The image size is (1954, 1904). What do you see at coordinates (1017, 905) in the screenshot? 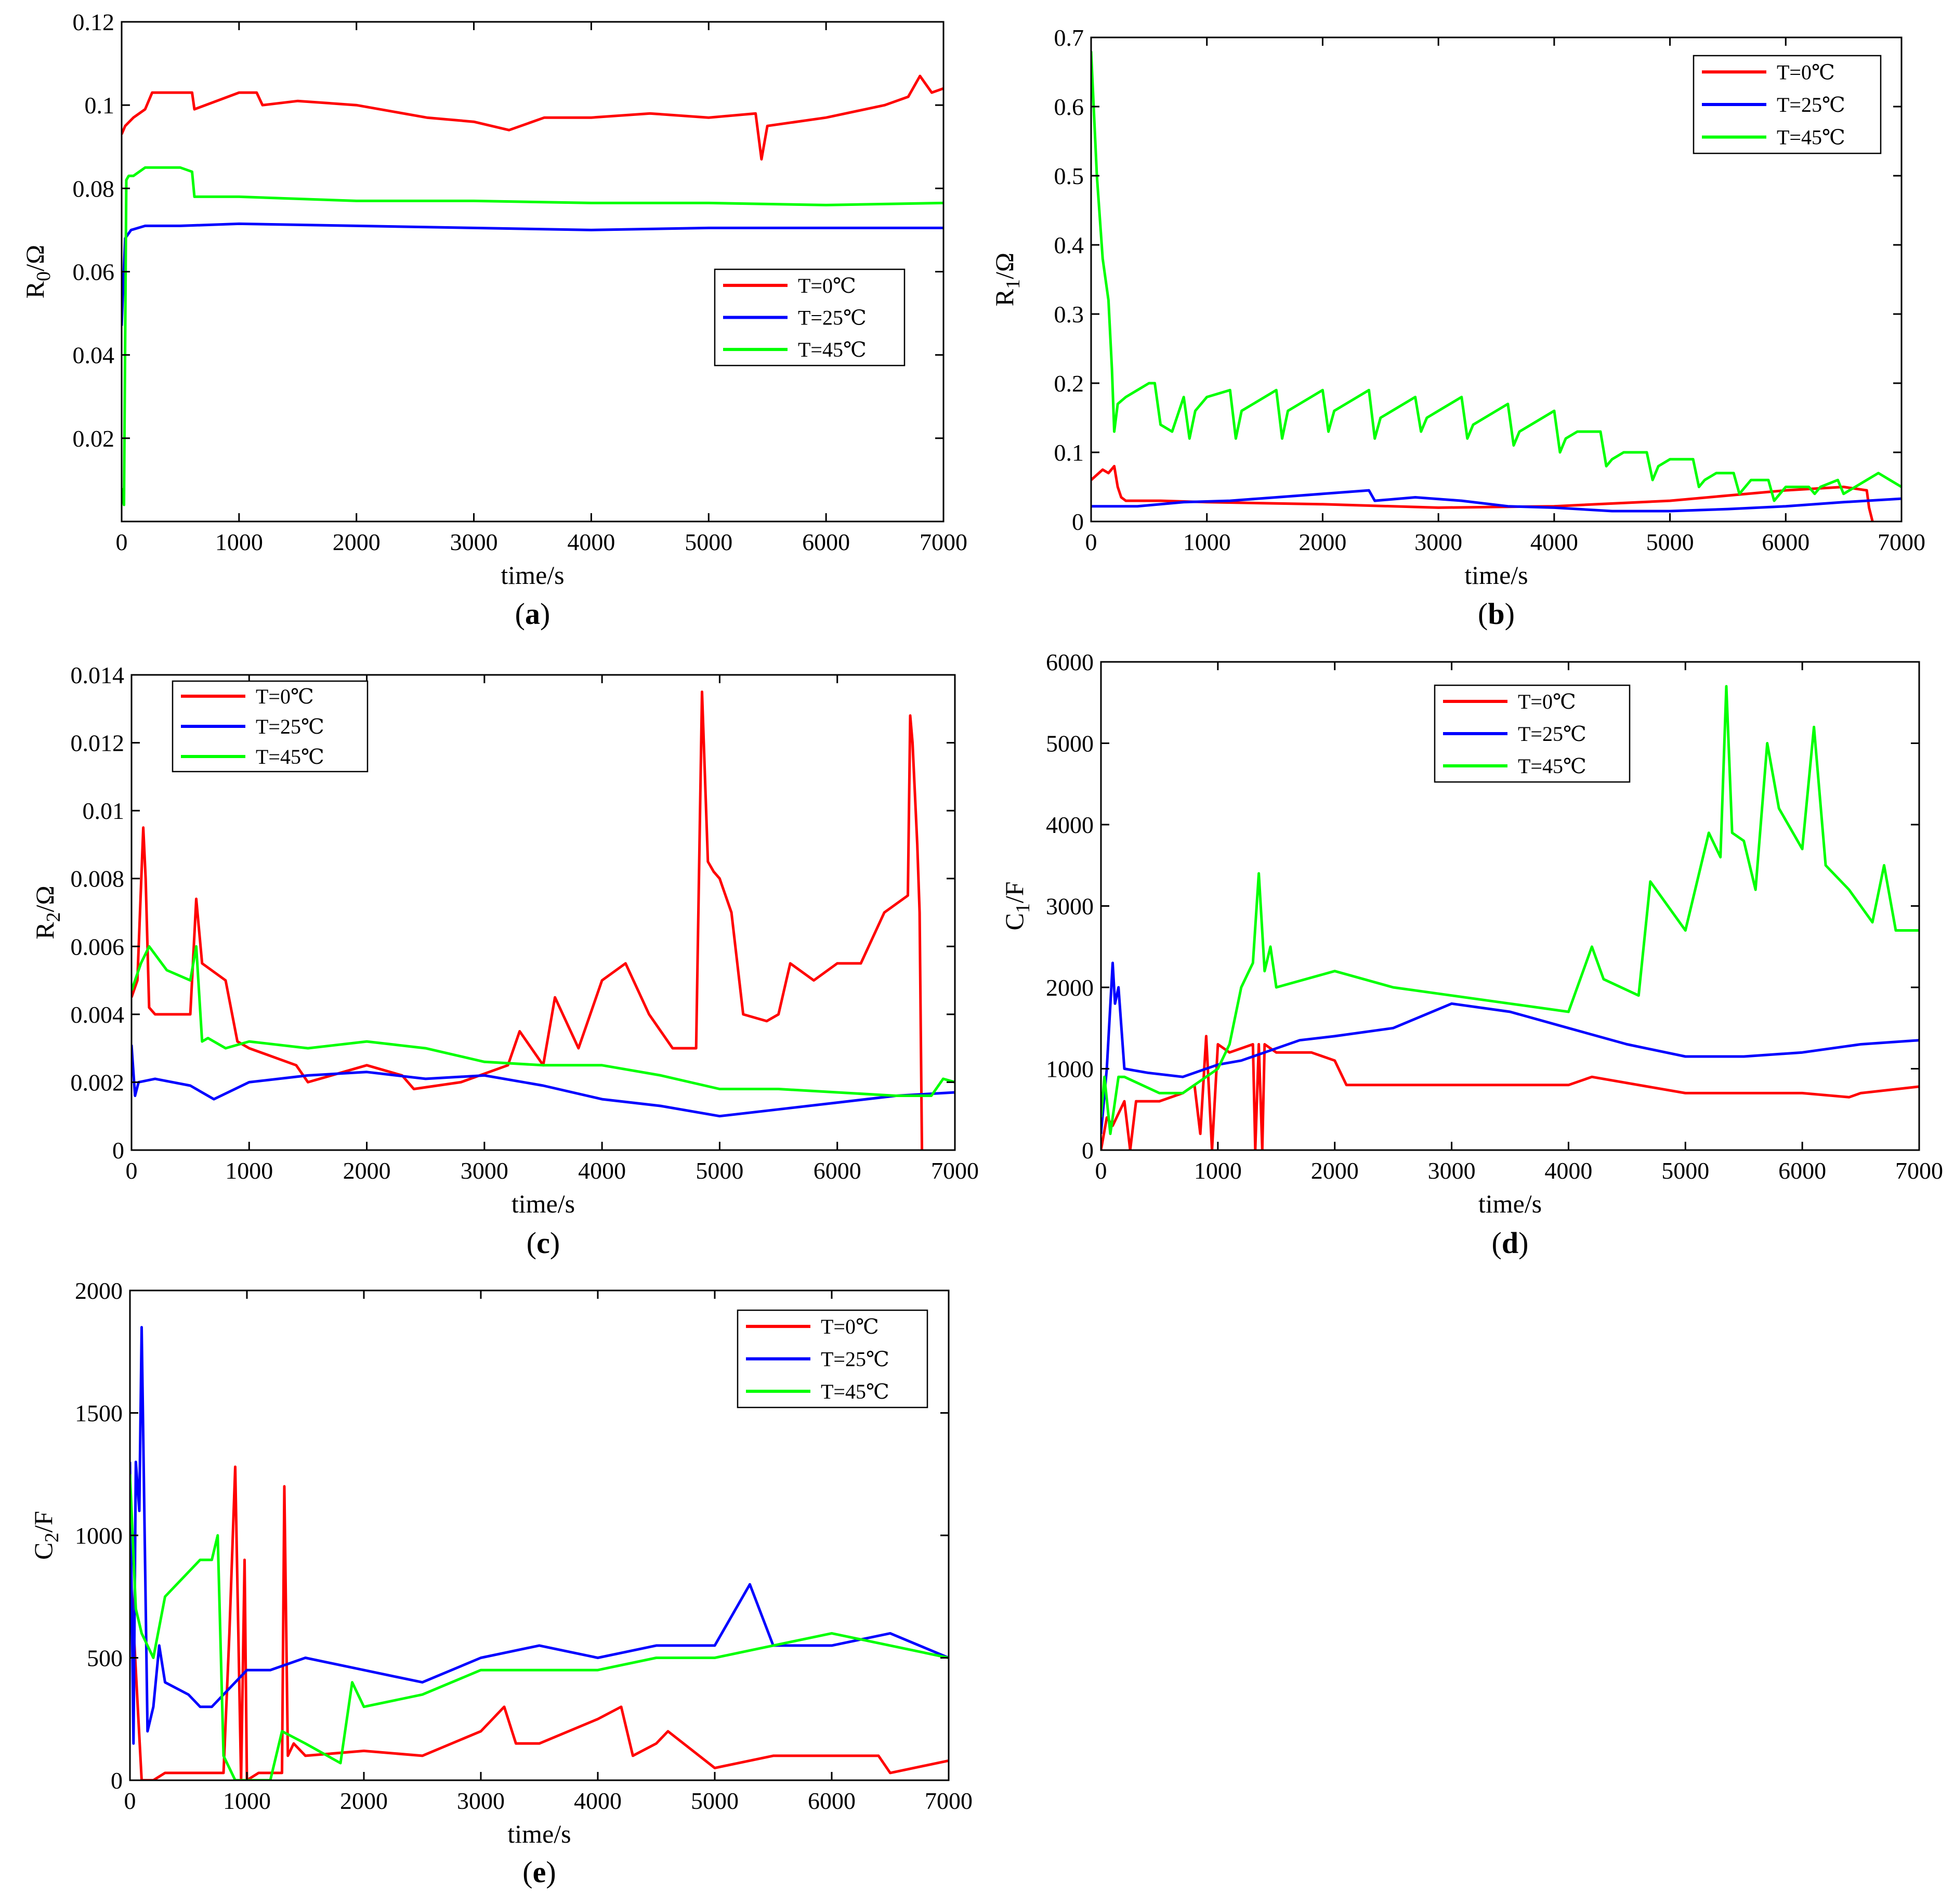
I see `y-axis-title: C1/F` at bounding box center [1017, 905].